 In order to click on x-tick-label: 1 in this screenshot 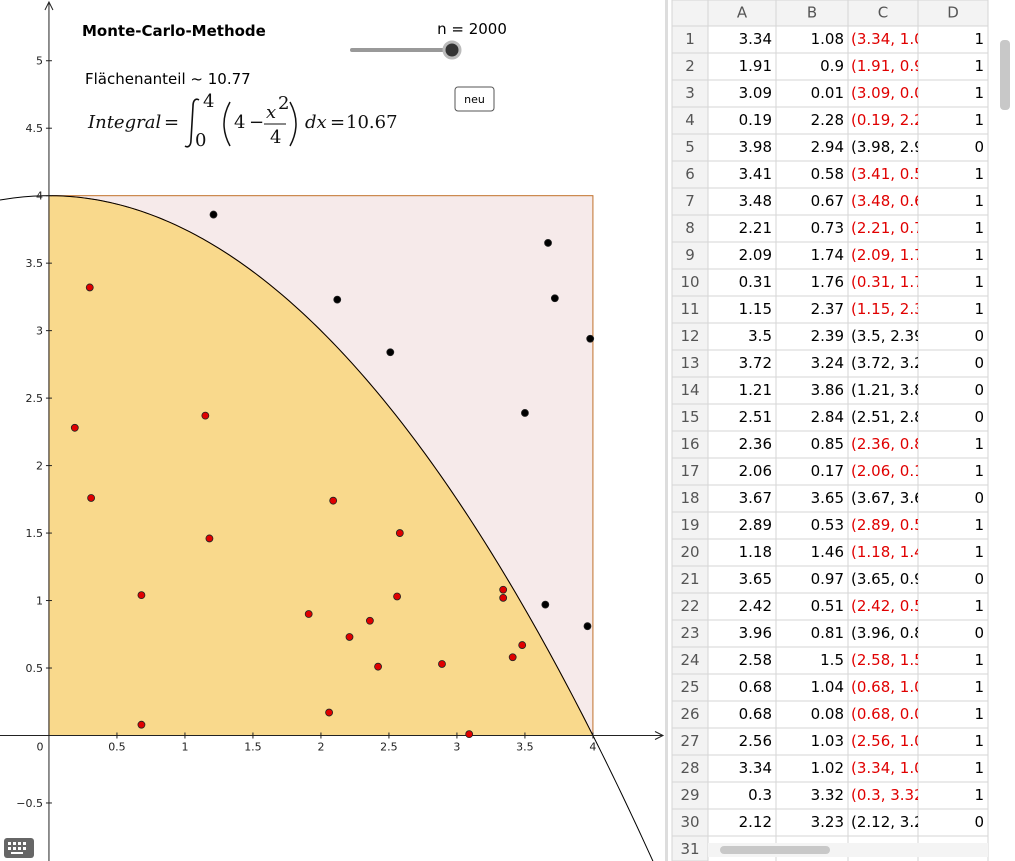, I will do `click(184, 746)`.